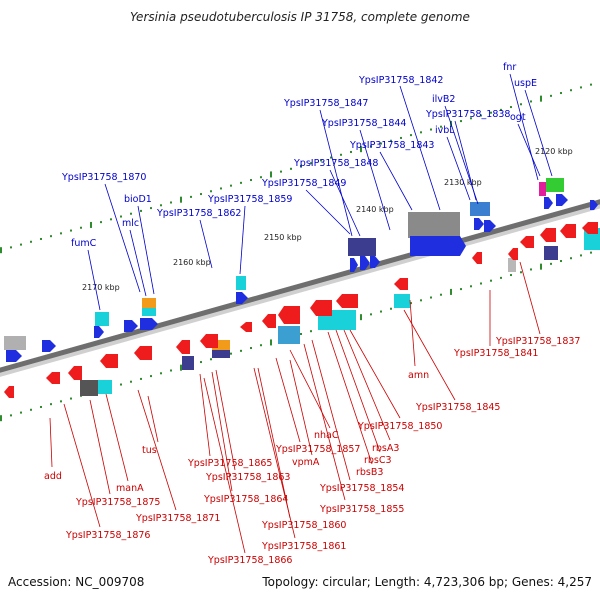 This screenshot has width=600, height=600. What do you see at coordinates (361, 488) in the screenshot?
I see `gene-label: YpsIP31758_1854` at bounding box center [361, 488].